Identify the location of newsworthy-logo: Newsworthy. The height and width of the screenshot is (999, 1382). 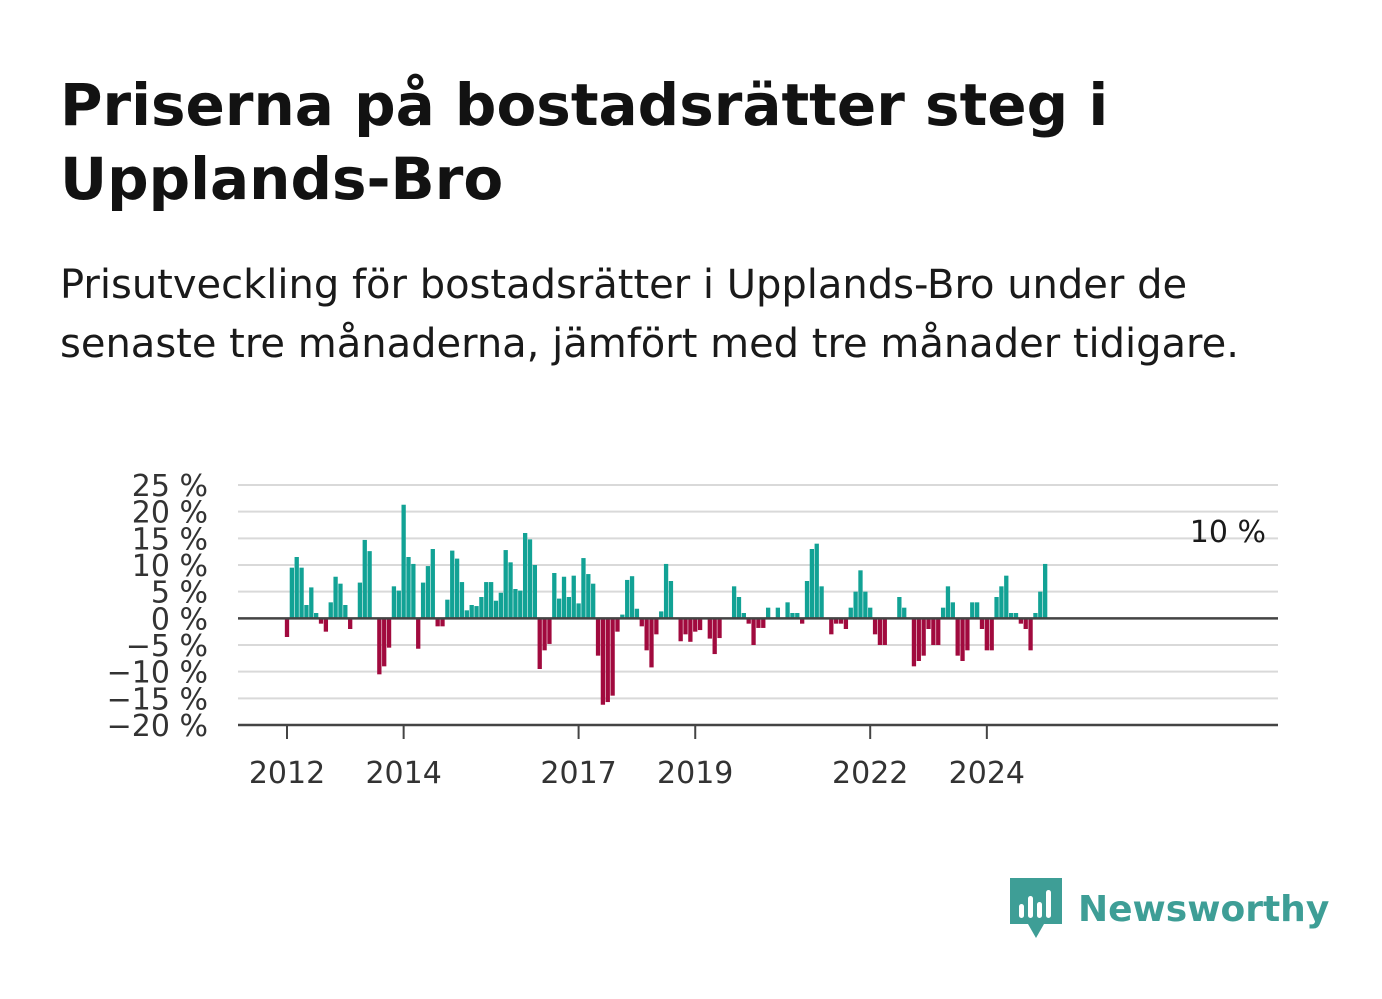
(1169, 909).